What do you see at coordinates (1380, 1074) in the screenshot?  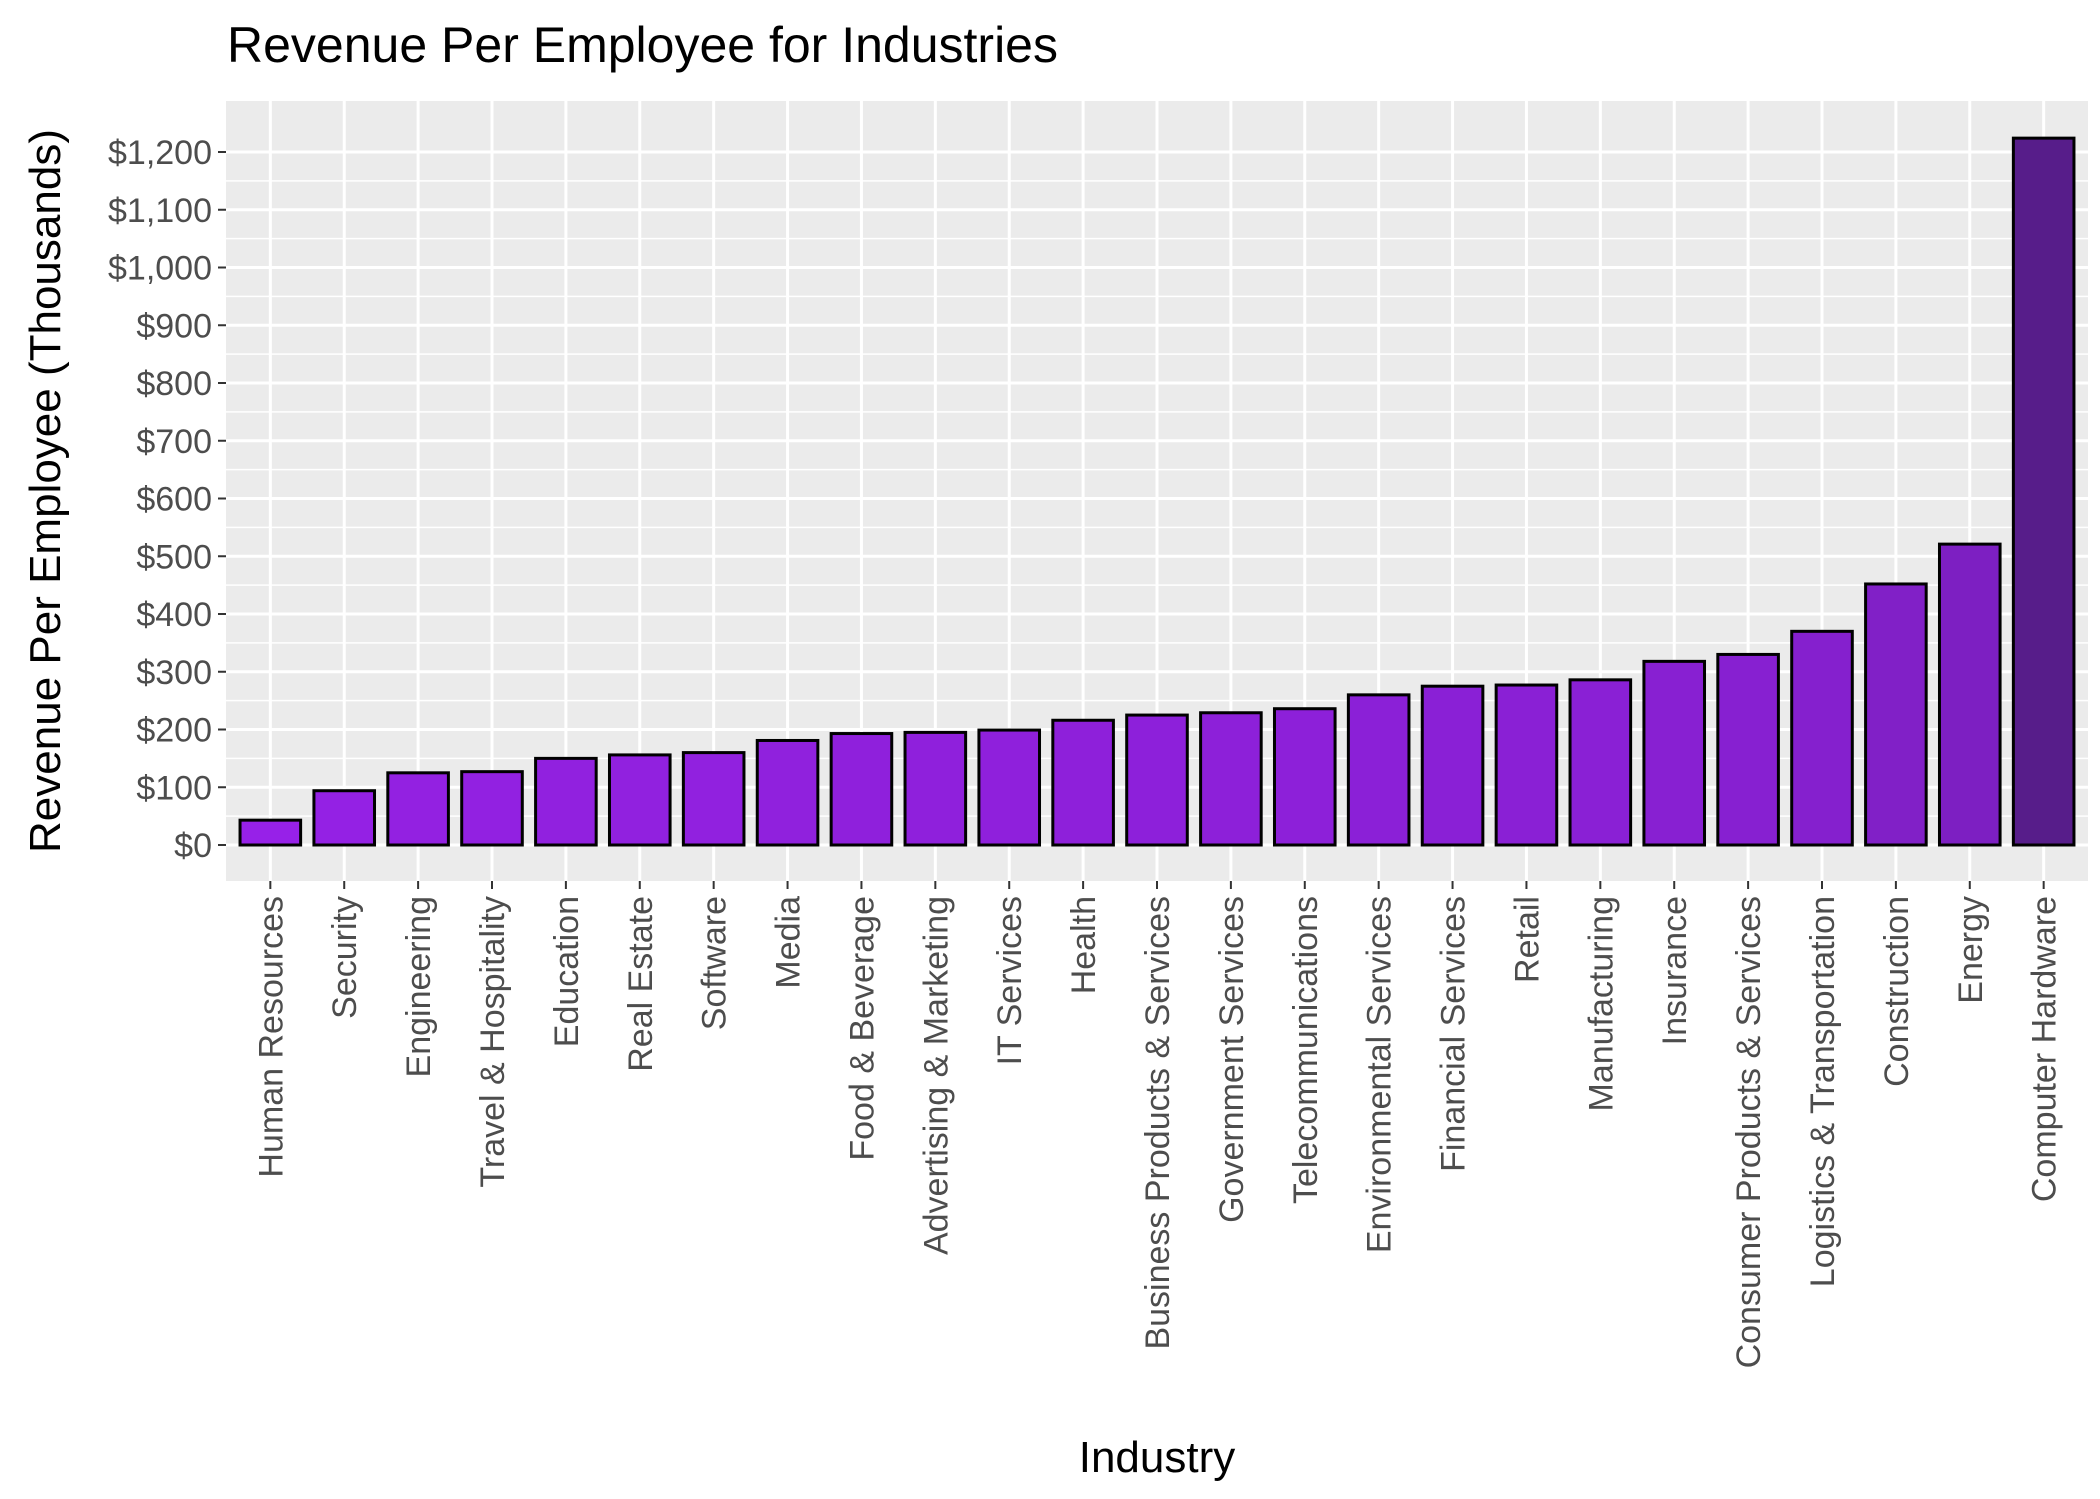 I see `x-tick-label: Environmental Services` at bounding box center [1380, 1074].